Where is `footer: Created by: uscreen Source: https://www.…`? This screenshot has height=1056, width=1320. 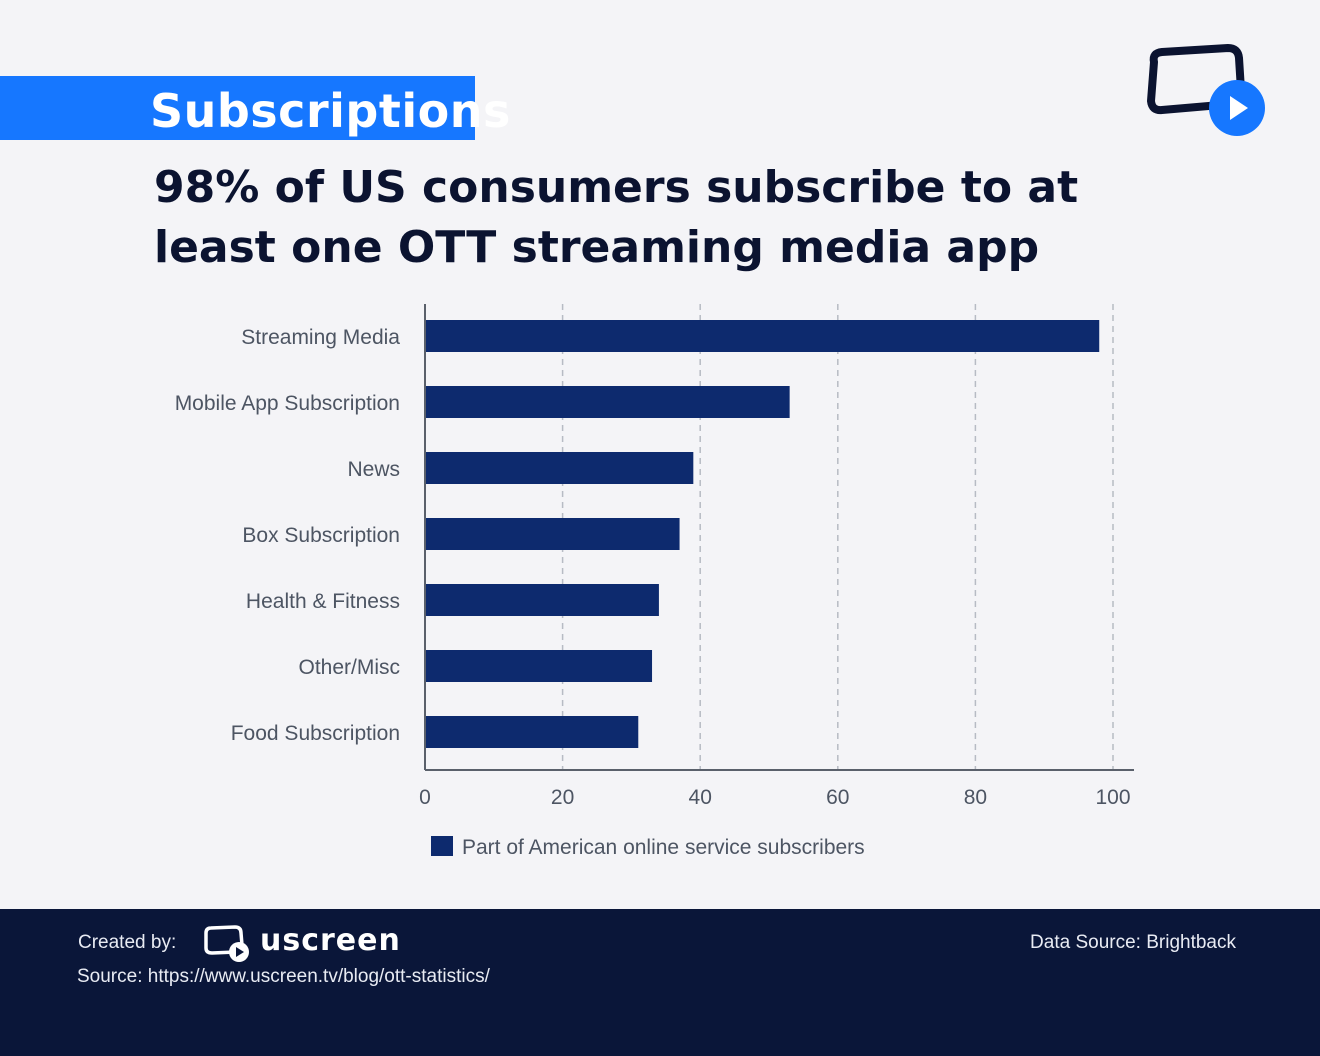 footer: Created by: uscreen Source: https://www.… is located at coordinates (660, 982).